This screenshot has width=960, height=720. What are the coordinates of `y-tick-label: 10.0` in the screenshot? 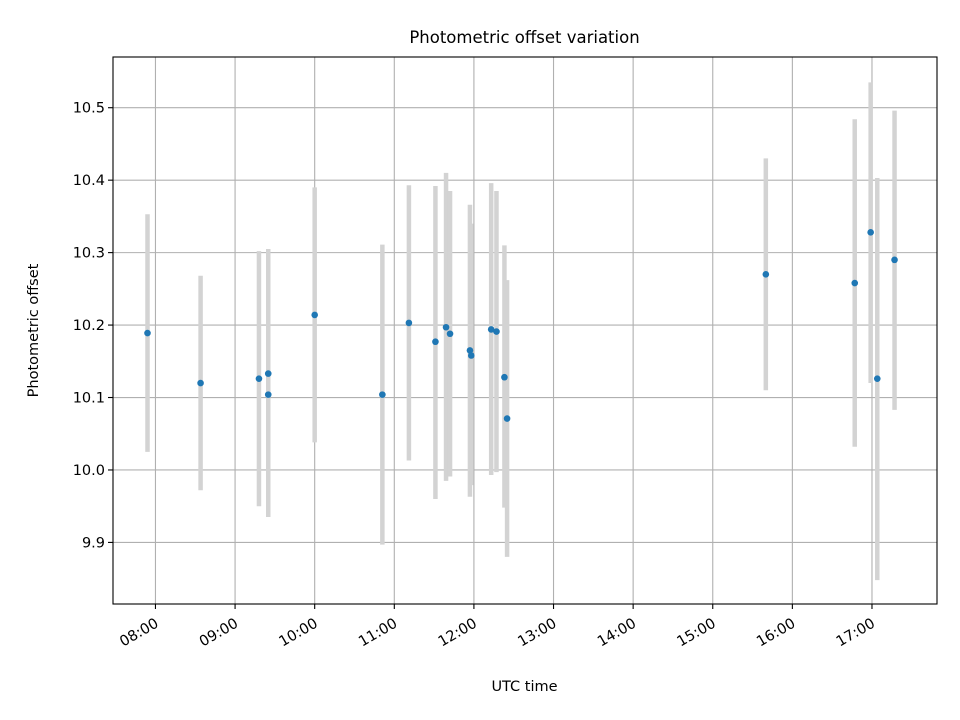 It's located at (89, 471).